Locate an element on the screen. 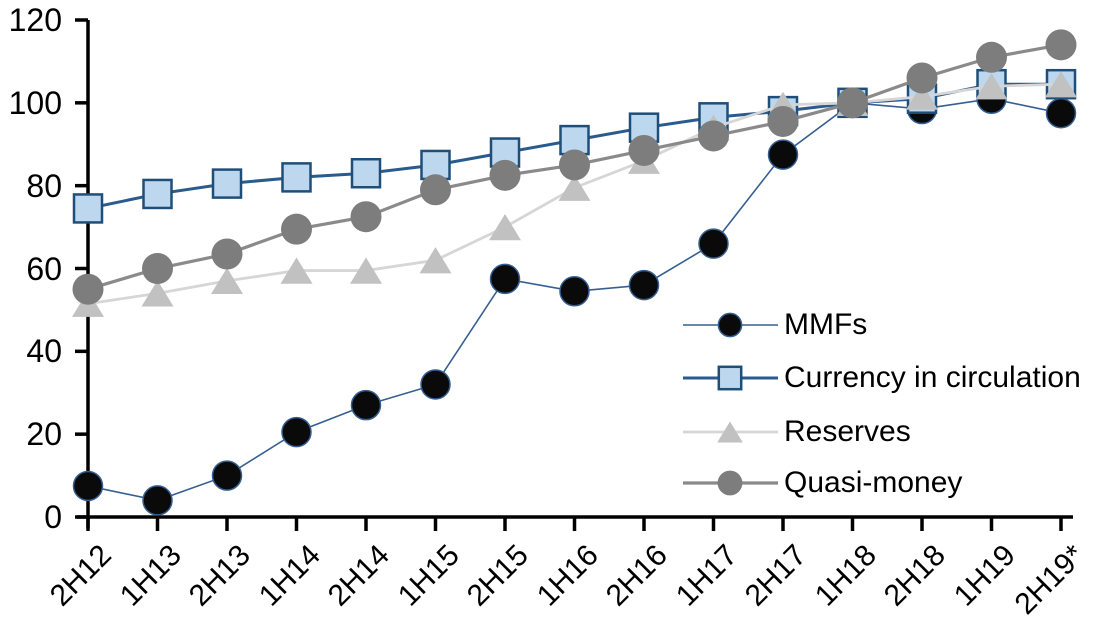 This screenshot has height=640, width=1119. legend-label: Currency in circulation is located at coordinates (932, 377).